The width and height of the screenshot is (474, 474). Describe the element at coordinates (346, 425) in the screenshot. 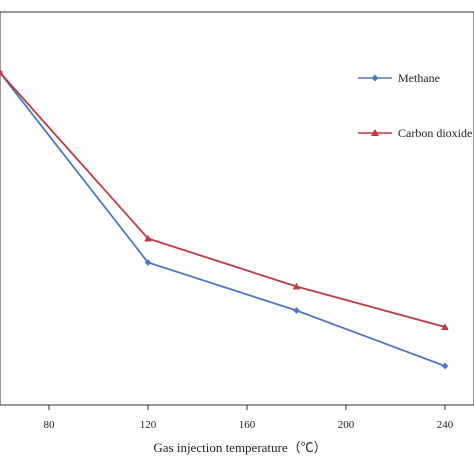

I see `x-tick-label-200: 200` at that location.